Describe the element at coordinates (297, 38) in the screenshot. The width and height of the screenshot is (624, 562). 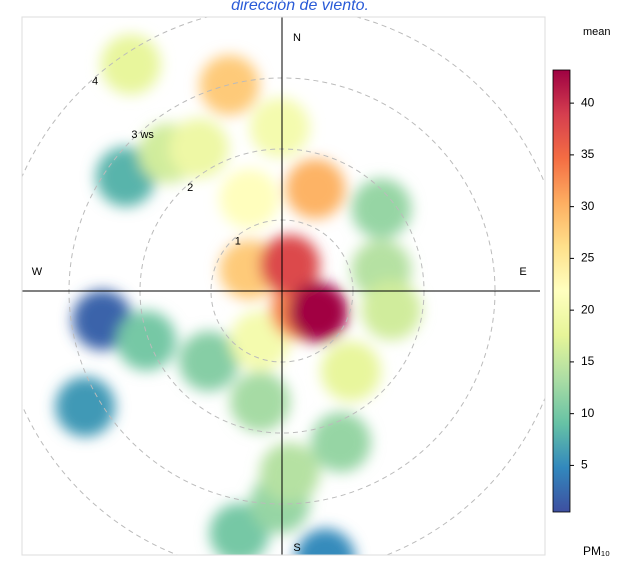
I see `direction-label: N` at that location.